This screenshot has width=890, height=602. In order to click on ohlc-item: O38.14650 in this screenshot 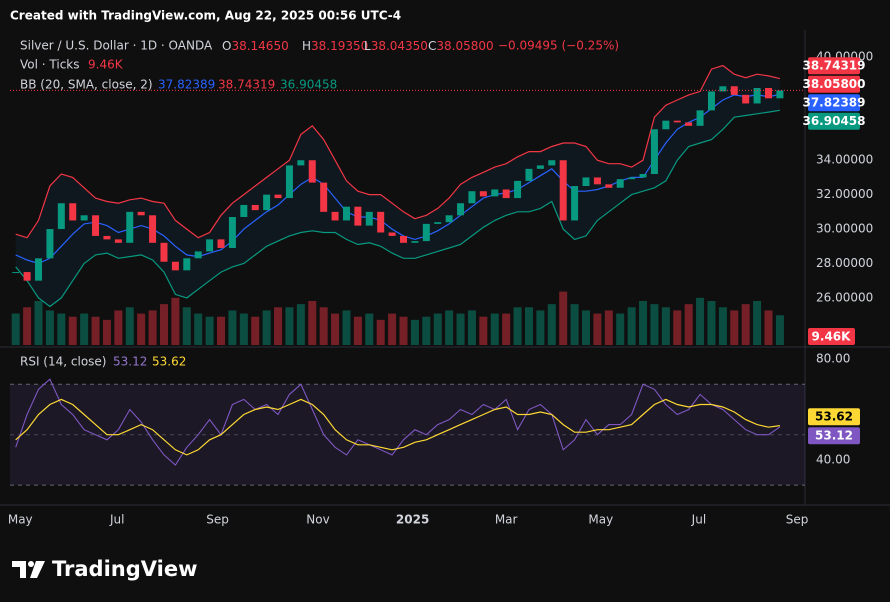, I will do `click(255, 46)`.